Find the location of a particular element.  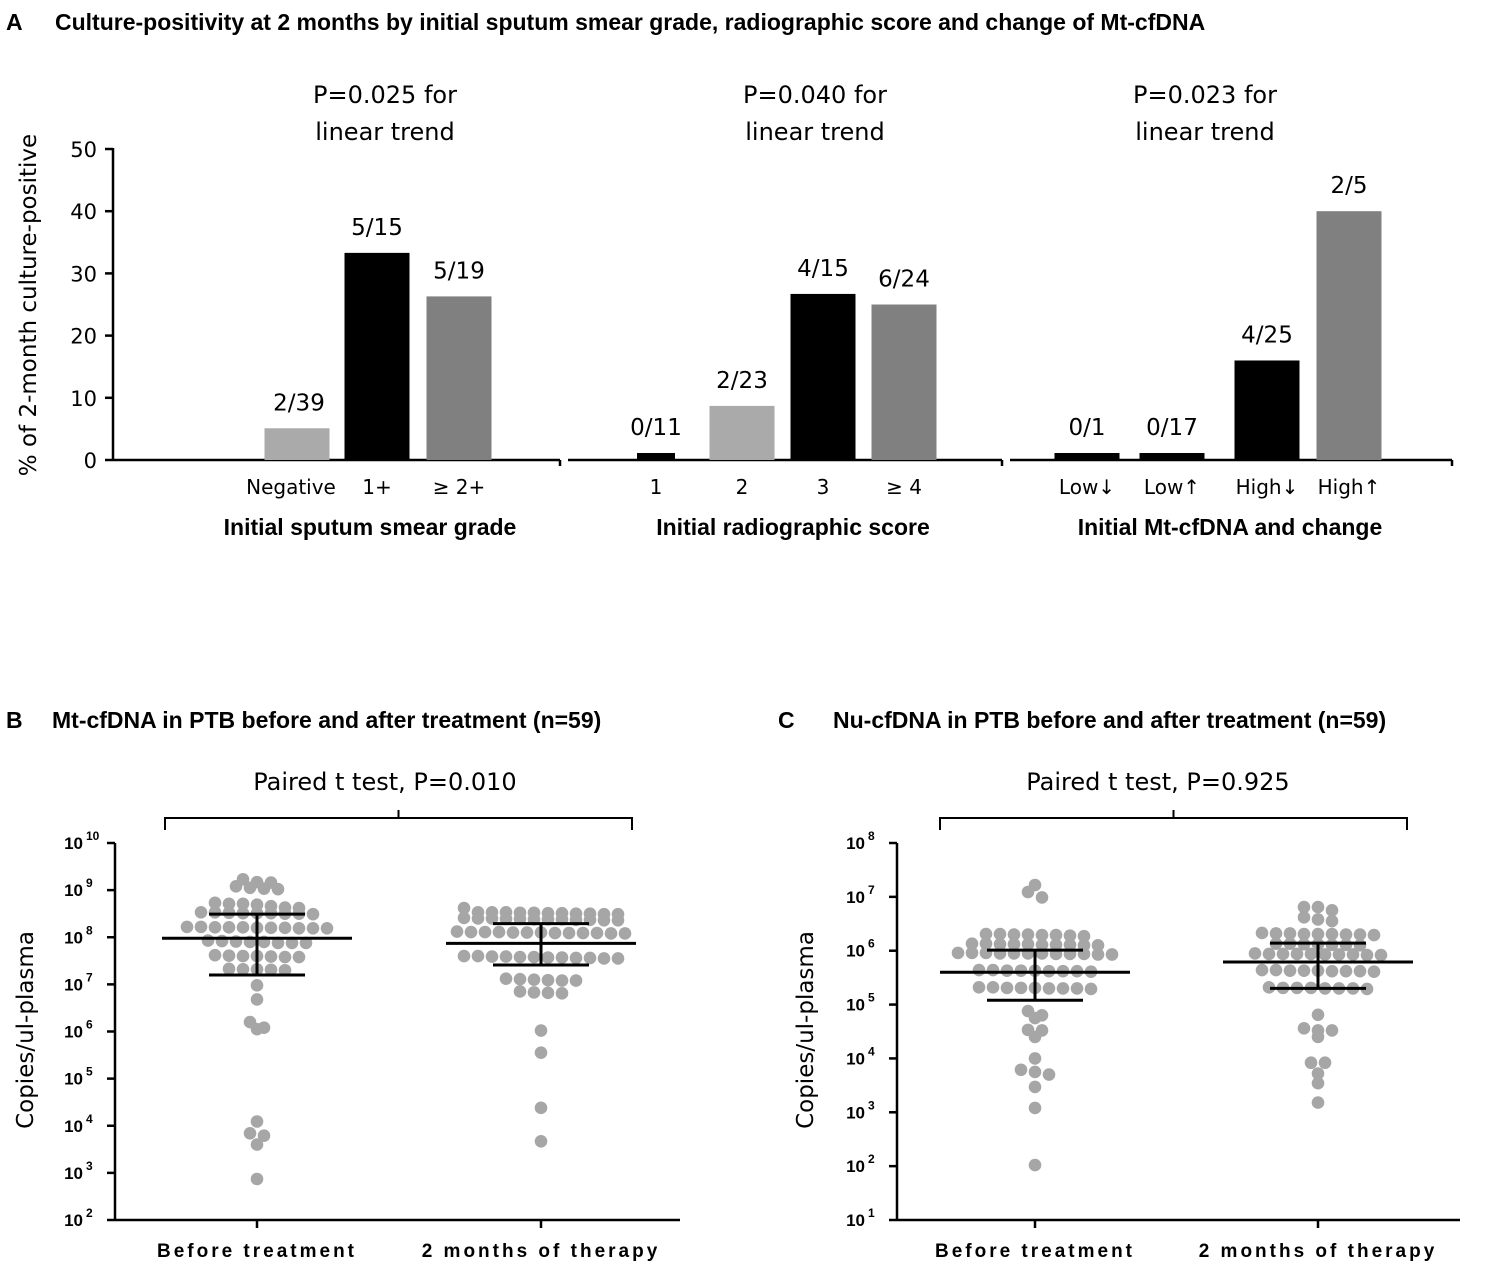

bar-data-label: 0/1 is located at coordinates (1086, 428).